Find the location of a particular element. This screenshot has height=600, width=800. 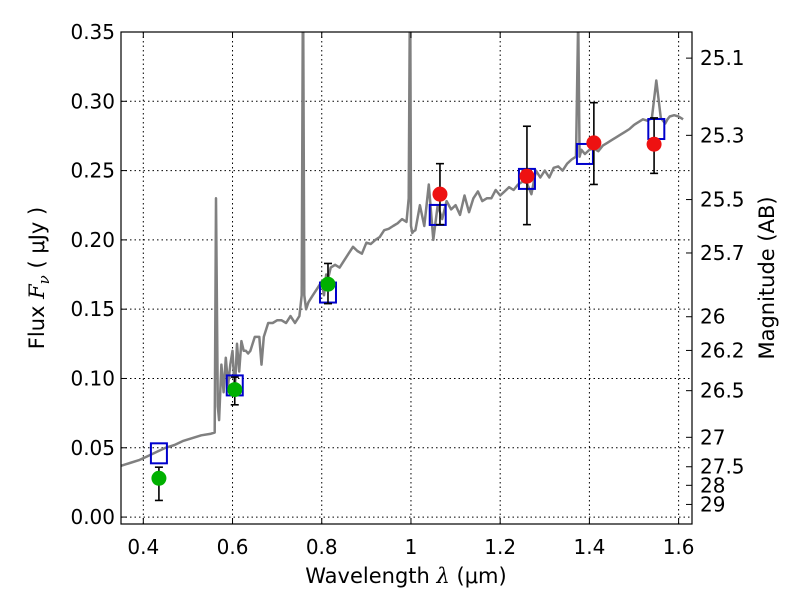

x-axis-symbol: λ is located at coordinates (443, 576).